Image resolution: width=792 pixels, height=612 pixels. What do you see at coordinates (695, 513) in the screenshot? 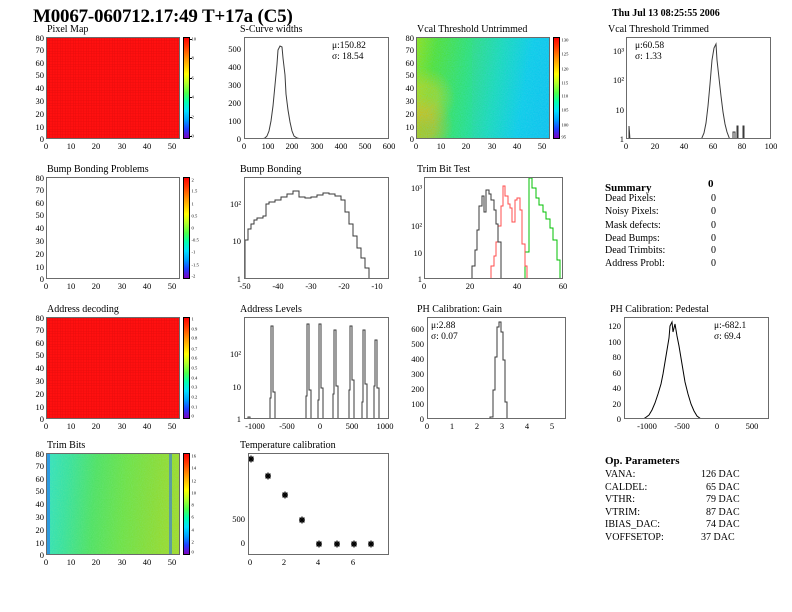
I see `op-parameter-row: VTRIM: 87 DAC` at bounding box center [695, 513].